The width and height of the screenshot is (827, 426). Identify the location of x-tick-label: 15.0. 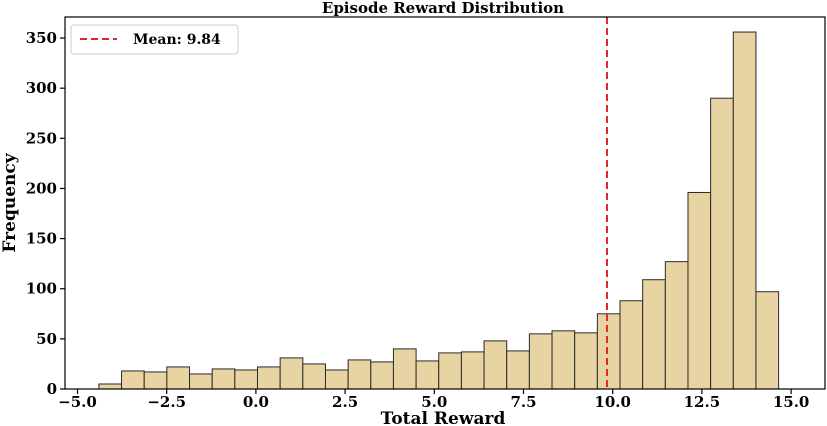
(791, 402).